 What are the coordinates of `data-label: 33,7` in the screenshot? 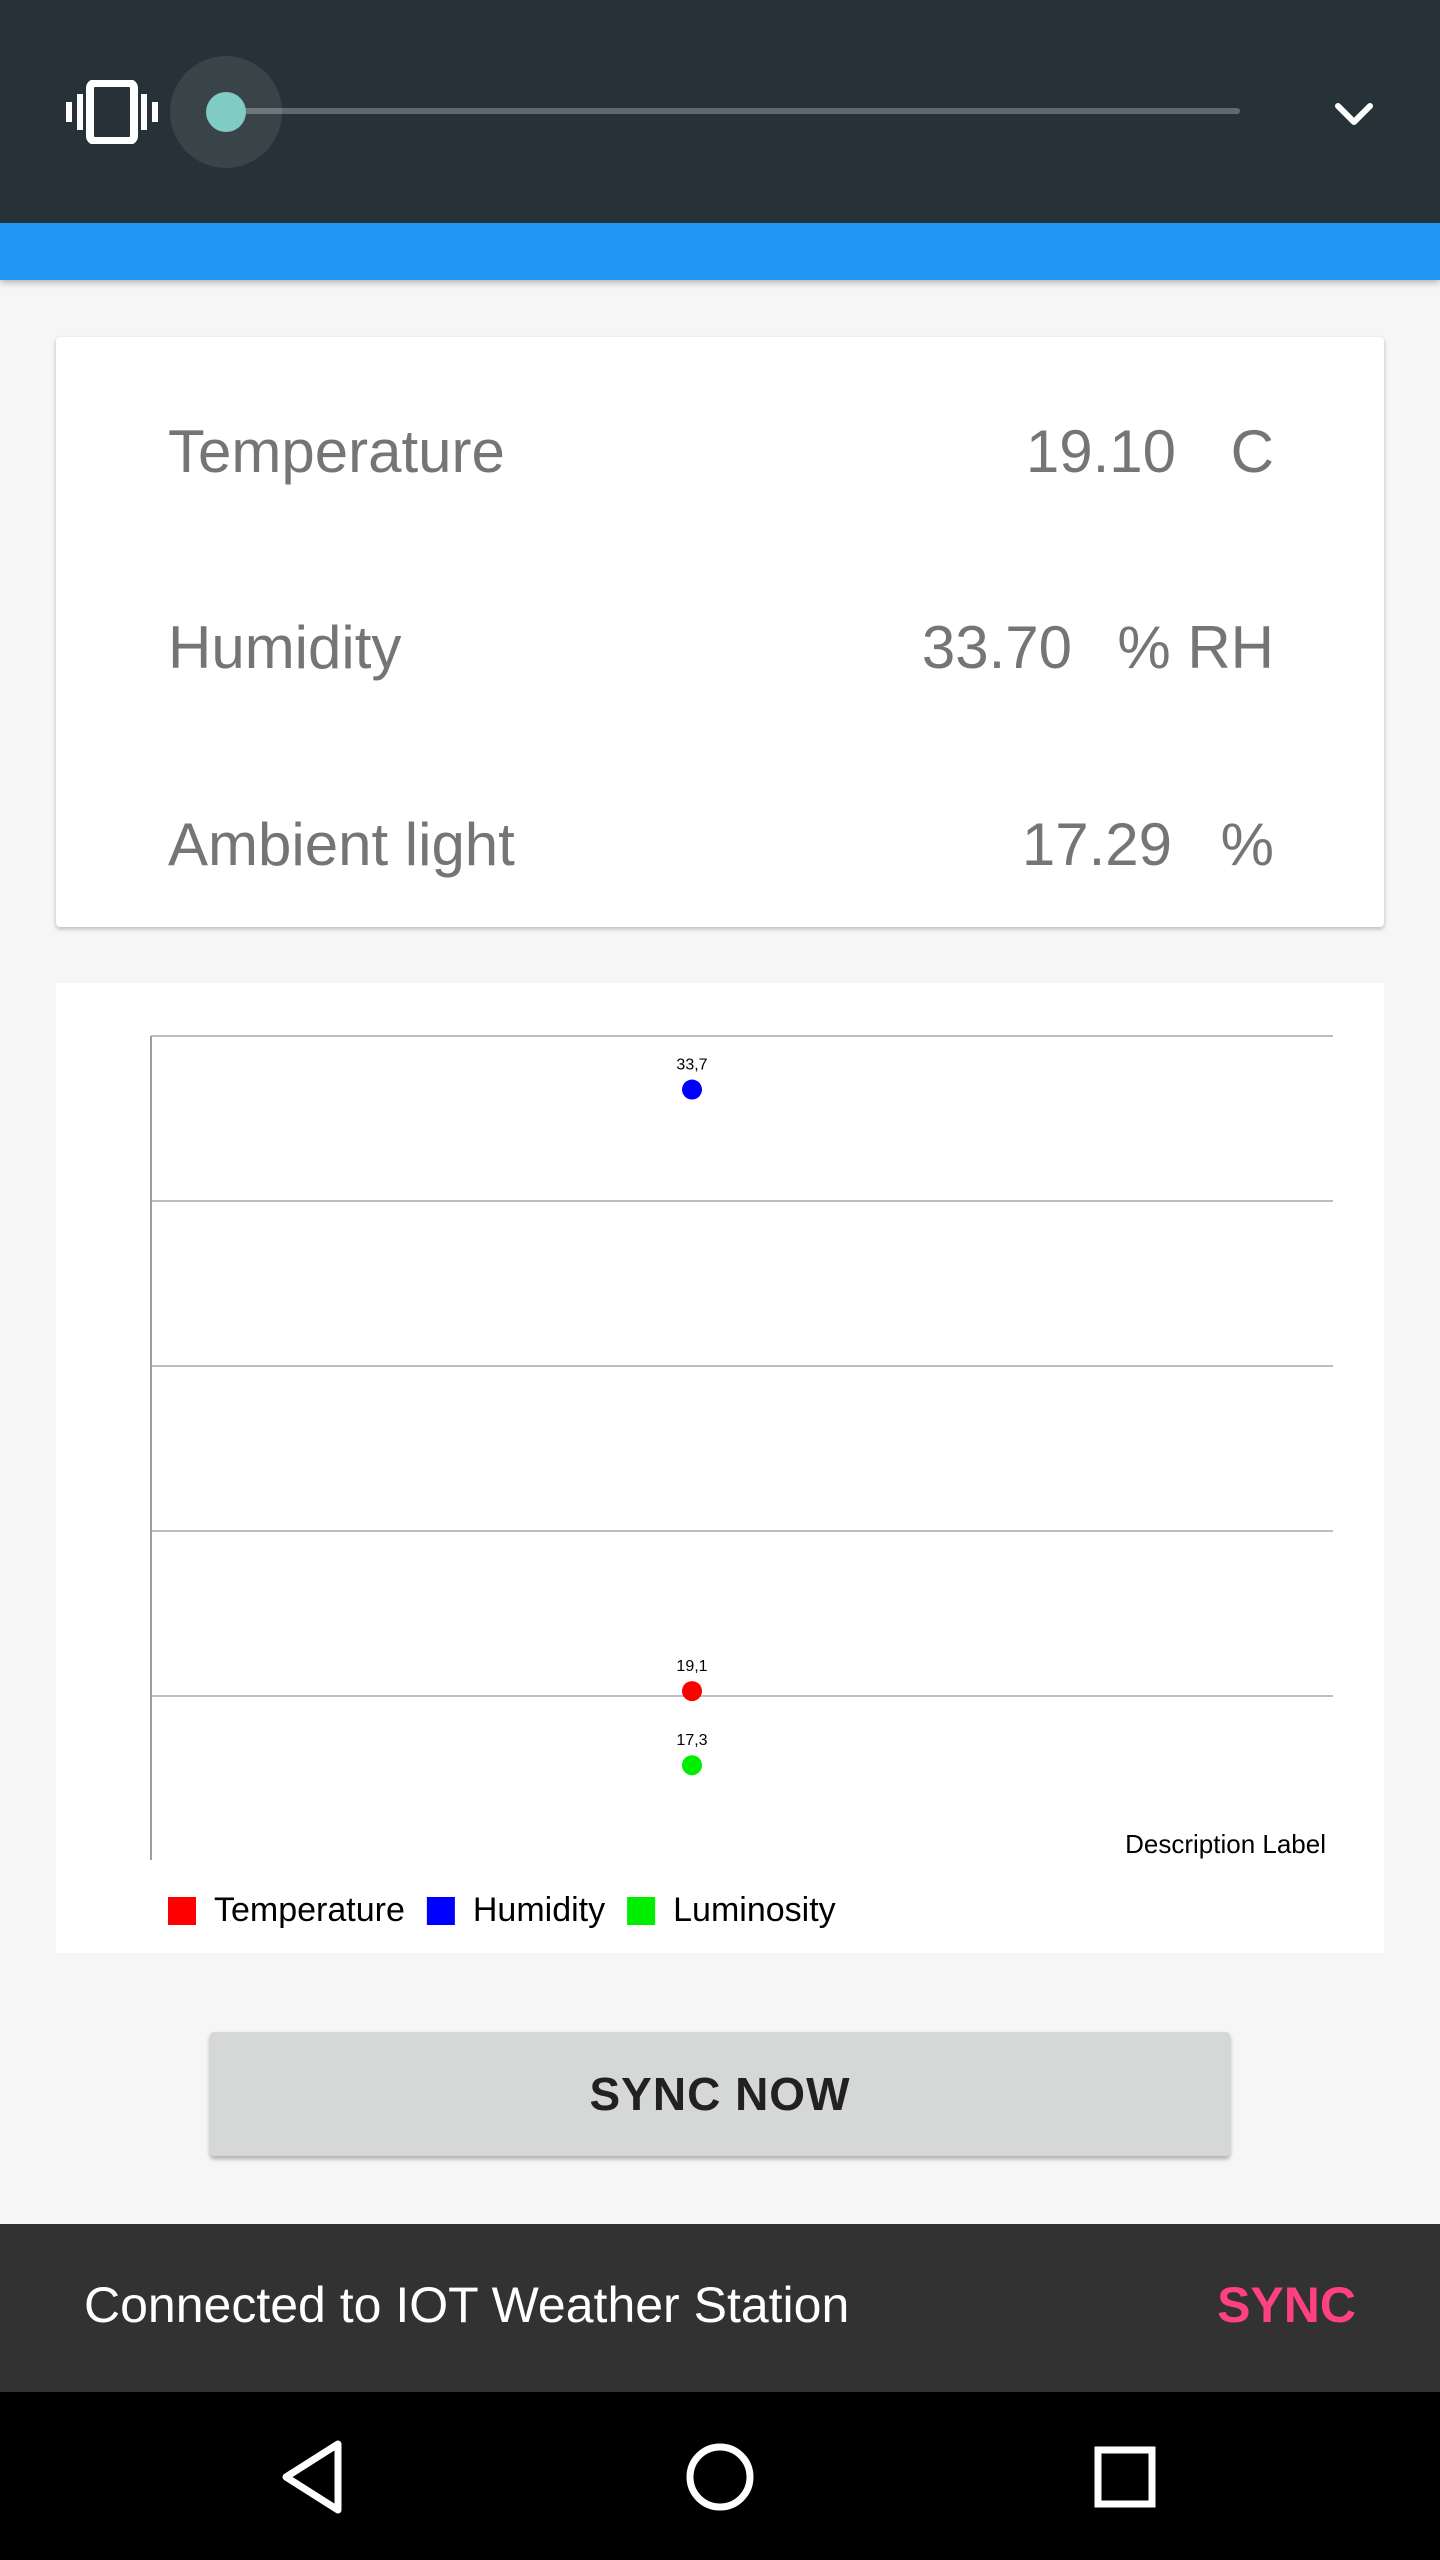 It's located at (691, 1065).